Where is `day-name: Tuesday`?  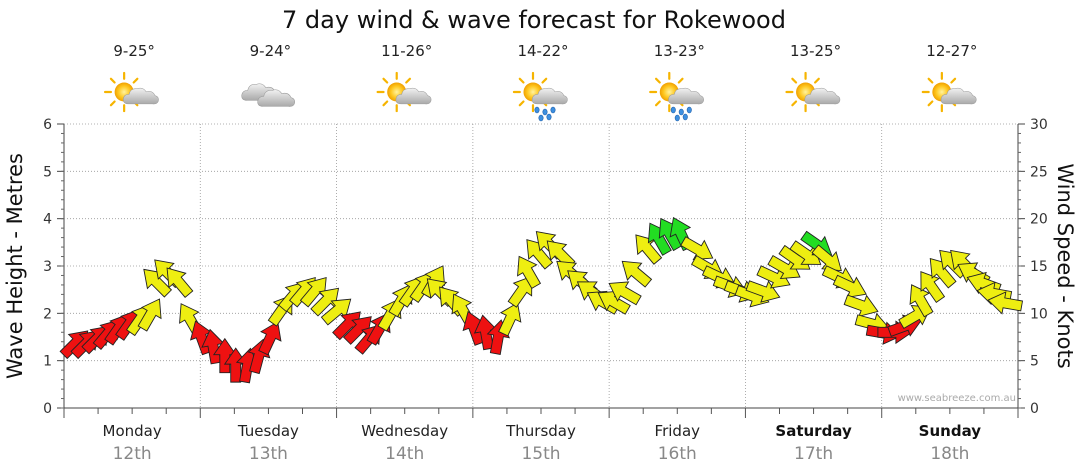
day-name: Tuesday is located at coordinates (268, 431).